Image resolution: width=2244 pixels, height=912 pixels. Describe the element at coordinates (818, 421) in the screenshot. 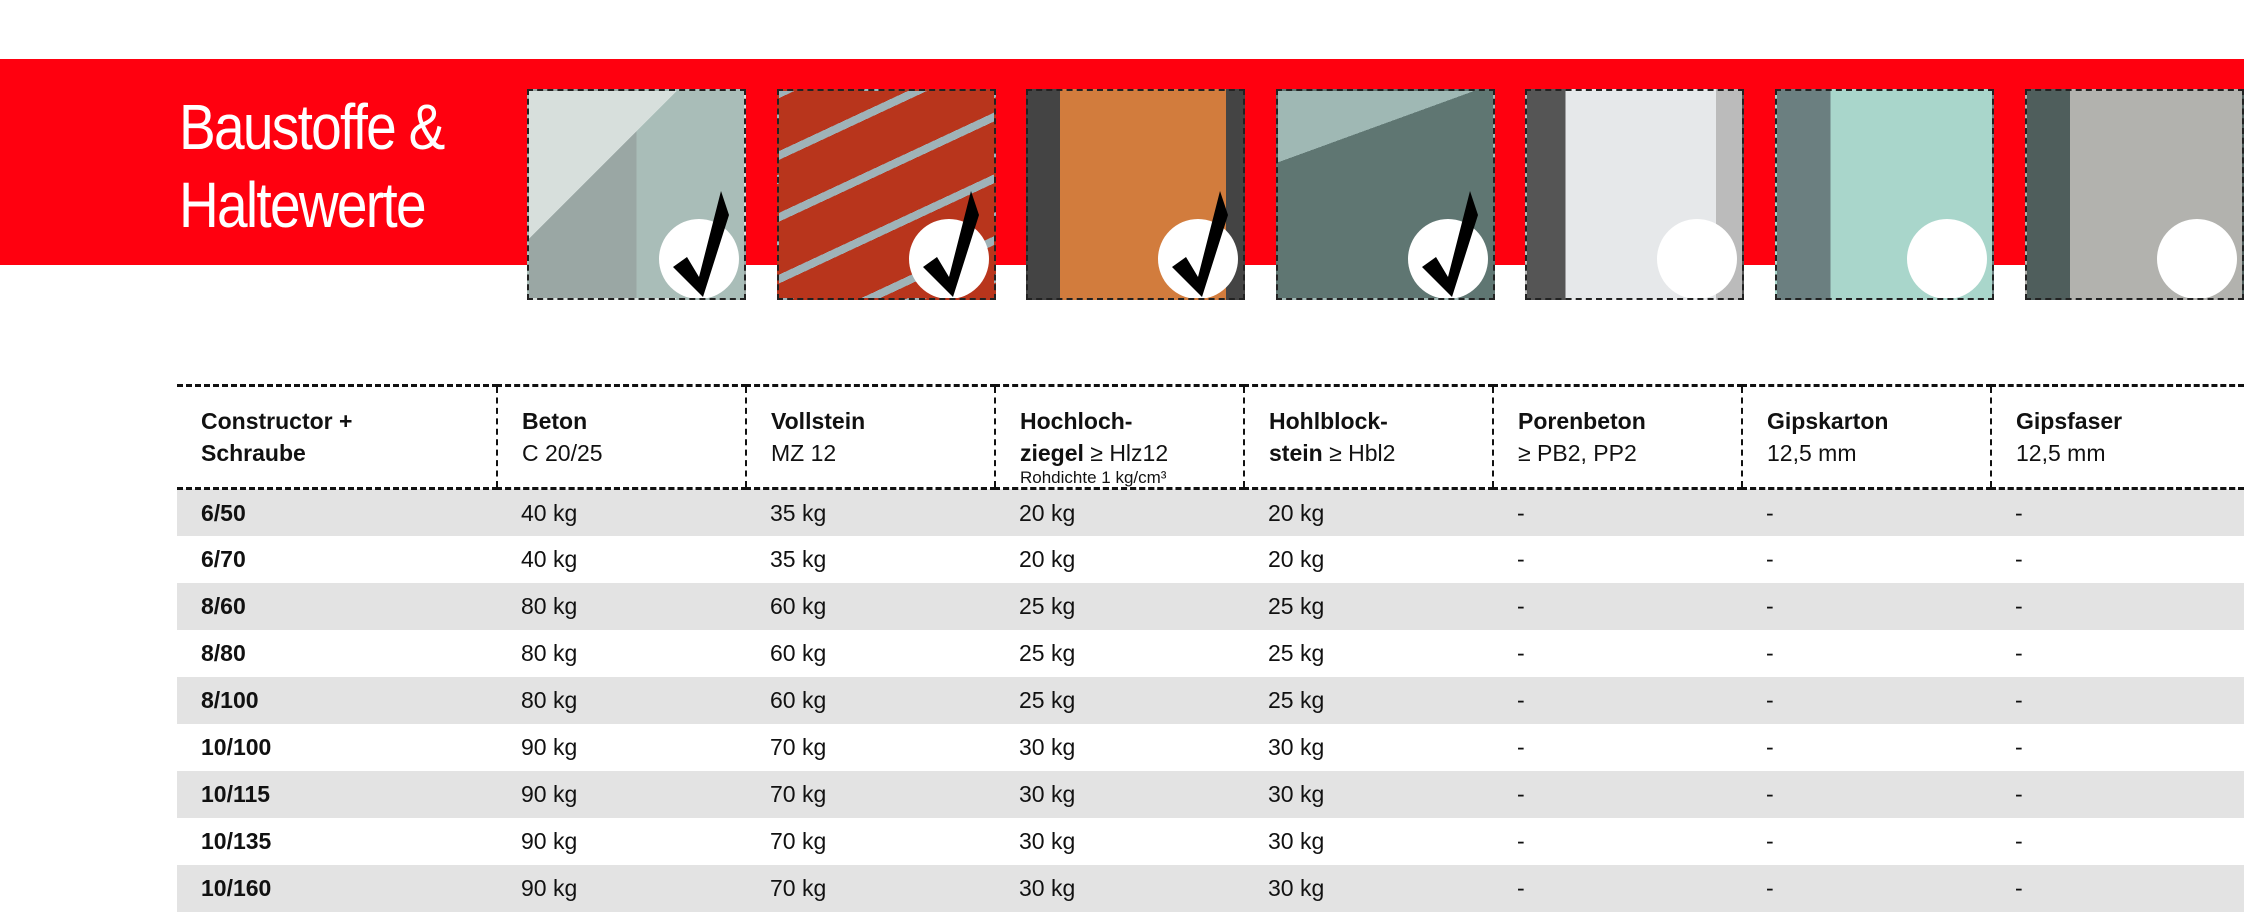

I see `header-title: Vollstein` at that location.